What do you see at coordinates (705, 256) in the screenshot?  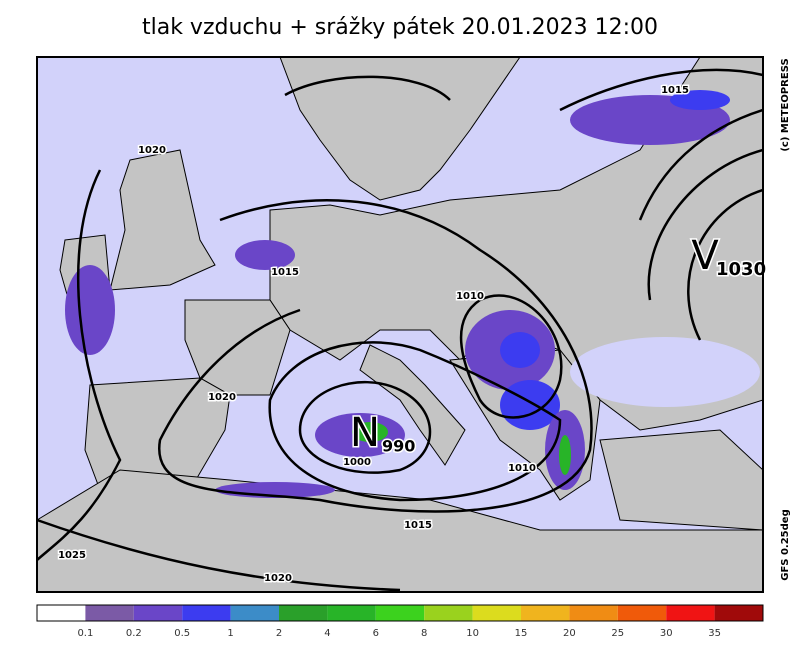 I see `center-letter: V` at bounding box center [705, 256].